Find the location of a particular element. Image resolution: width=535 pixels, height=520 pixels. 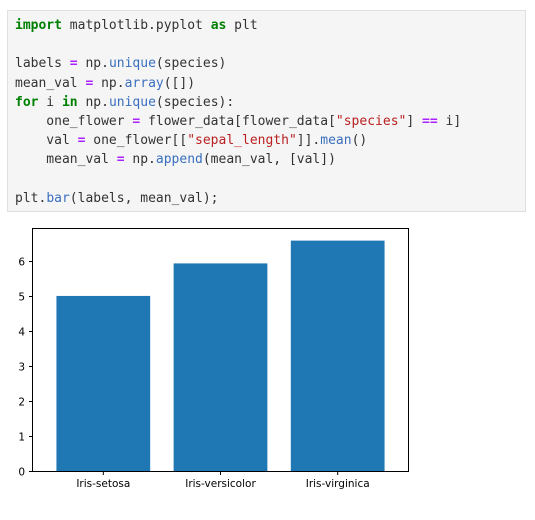

x-axis: Iris-setosa Iris-versicolor Iris-virginica is located at coordinates (223, 480).